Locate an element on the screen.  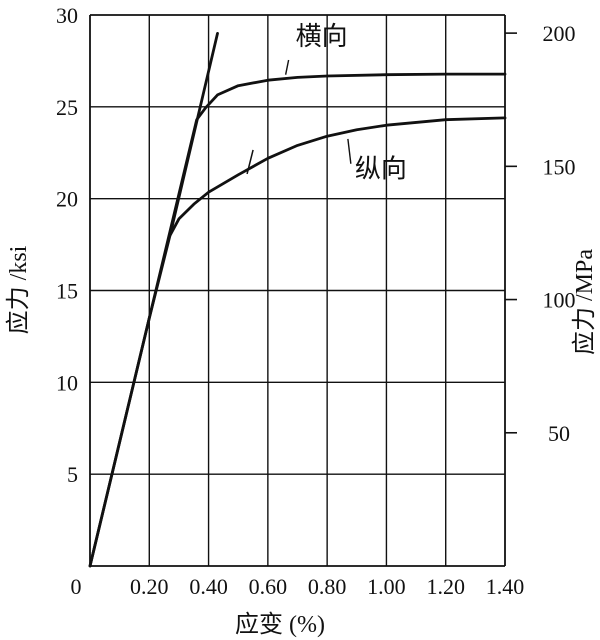
annotation-longitudinal: 纵向 is located at coordinates (381, 168).